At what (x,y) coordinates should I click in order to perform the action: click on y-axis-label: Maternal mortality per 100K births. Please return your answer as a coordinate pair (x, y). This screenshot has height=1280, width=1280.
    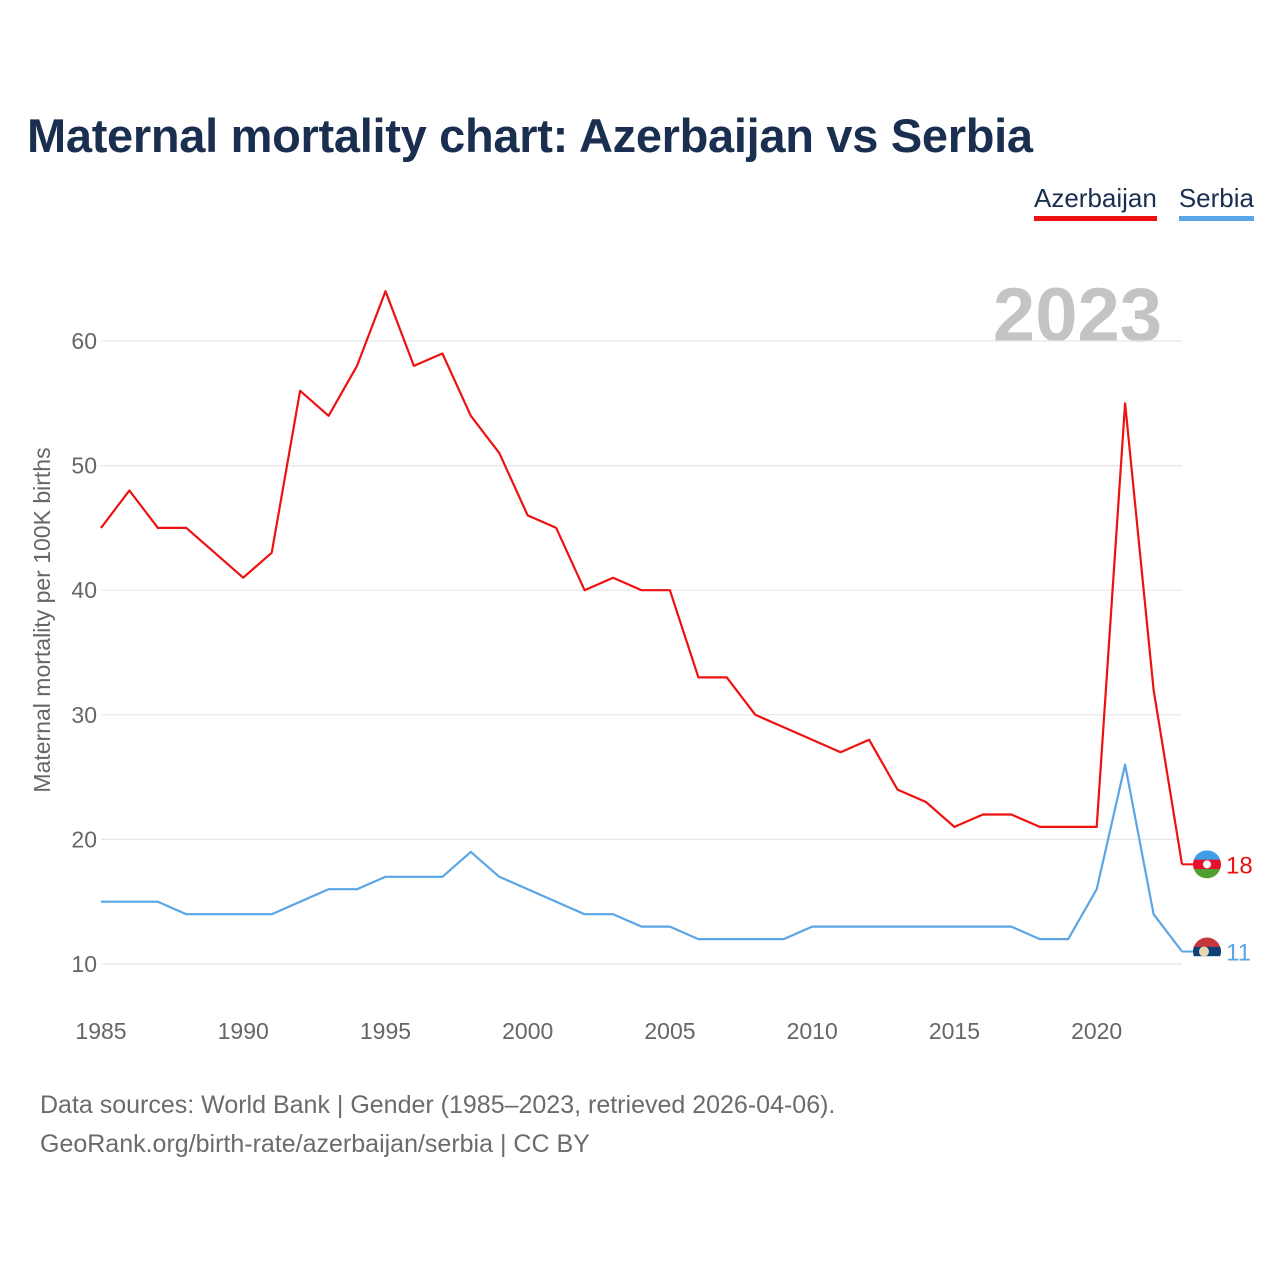
    Looking at the image, I should click on (42, 619).